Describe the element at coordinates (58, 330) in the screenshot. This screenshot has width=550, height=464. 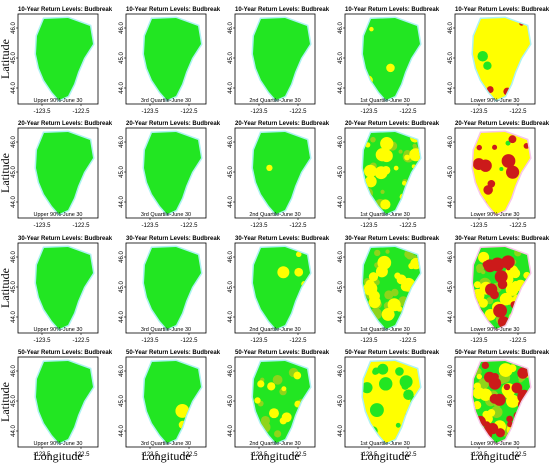
I see `panel-caption: Upper 90%-June 30` at that location.